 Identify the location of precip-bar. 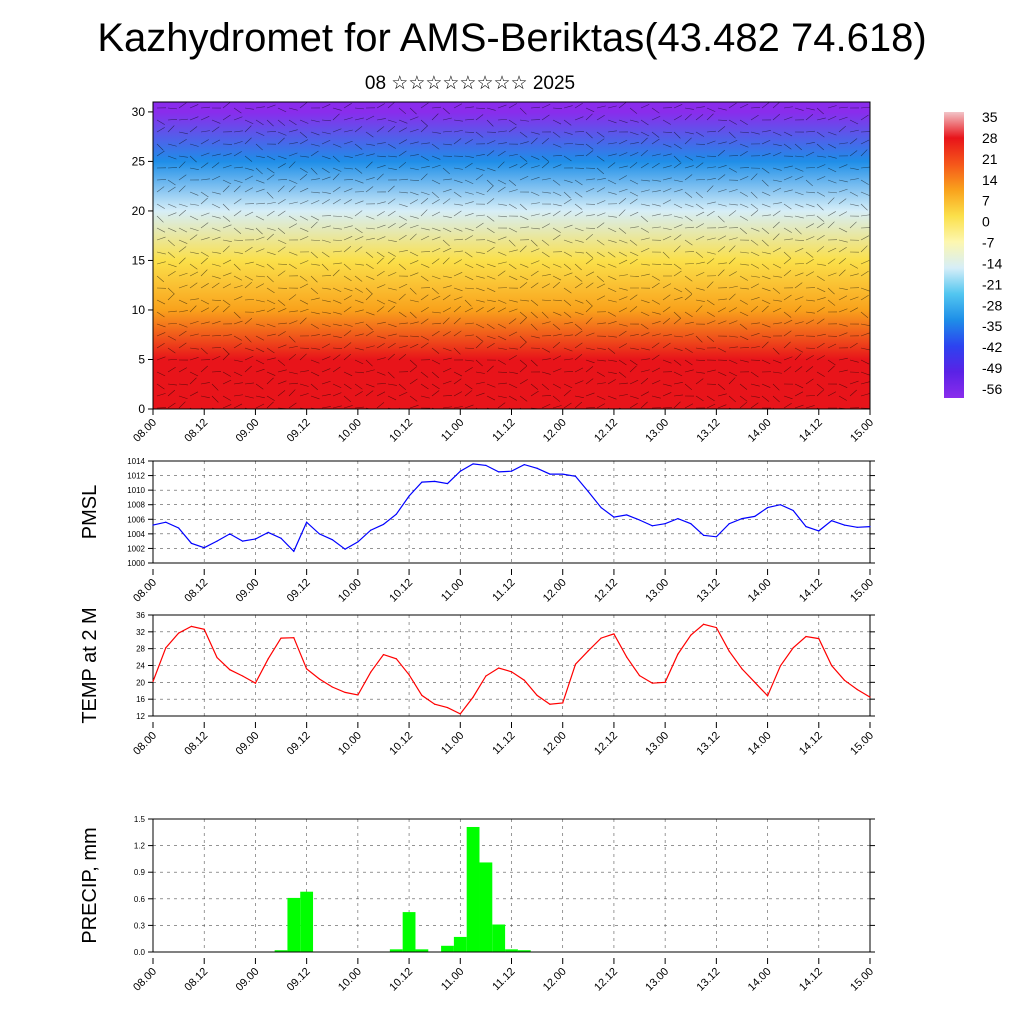
(460, 944).